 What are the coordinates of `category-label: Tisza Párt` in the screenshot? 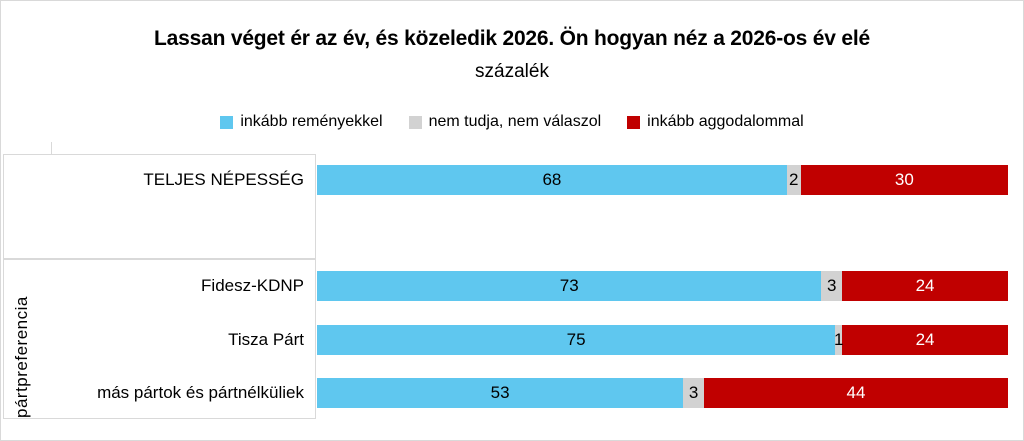 It's located at (266, 339).